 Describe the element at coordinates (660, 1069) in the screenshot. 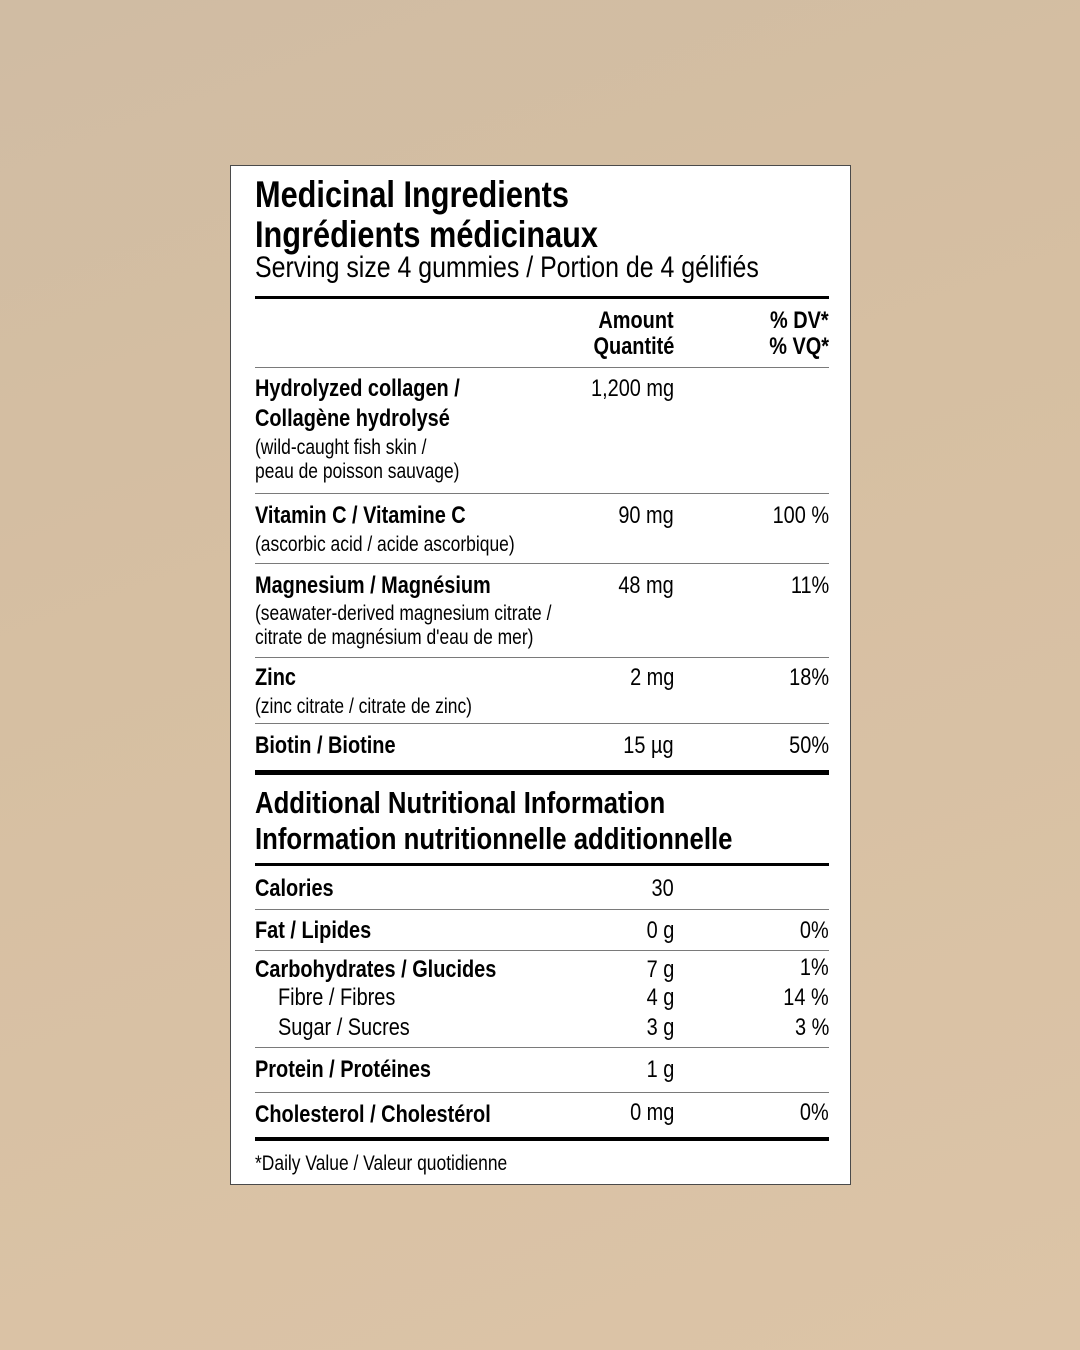

I see `nutrient-amount: 1 g` at that location.